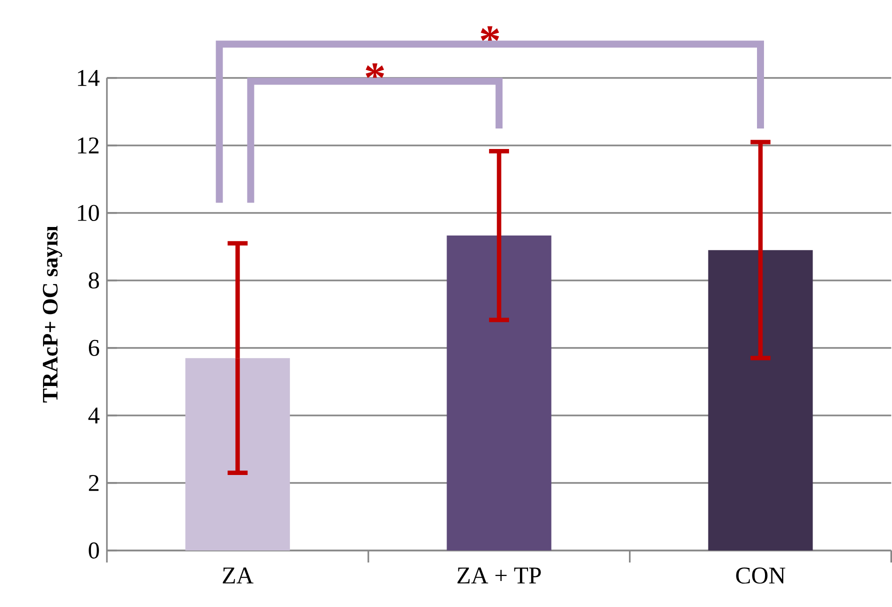 This screenshot has height=607, width=892. I want to click on x-tick-label: CON, so click(761, 575).